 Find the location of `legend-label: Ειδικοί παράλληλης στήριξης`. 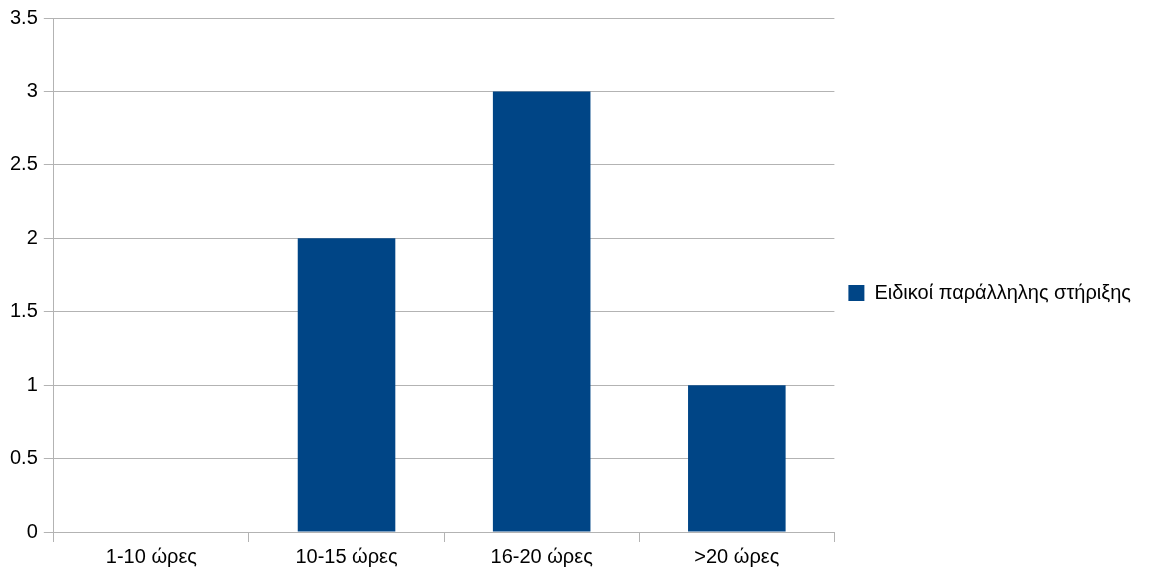

legend-label: Ειδικοί παράλληλης στήριξης is located at coordinates (1003, 291).